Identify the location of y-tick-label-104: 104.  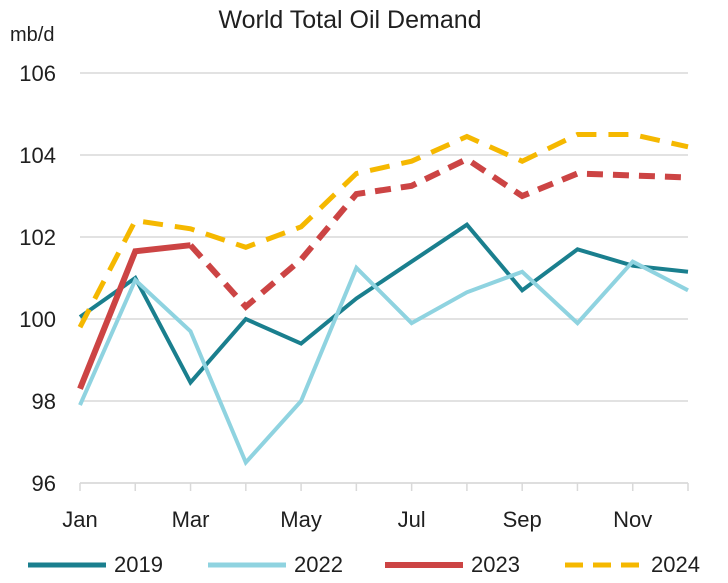
(37, 155).